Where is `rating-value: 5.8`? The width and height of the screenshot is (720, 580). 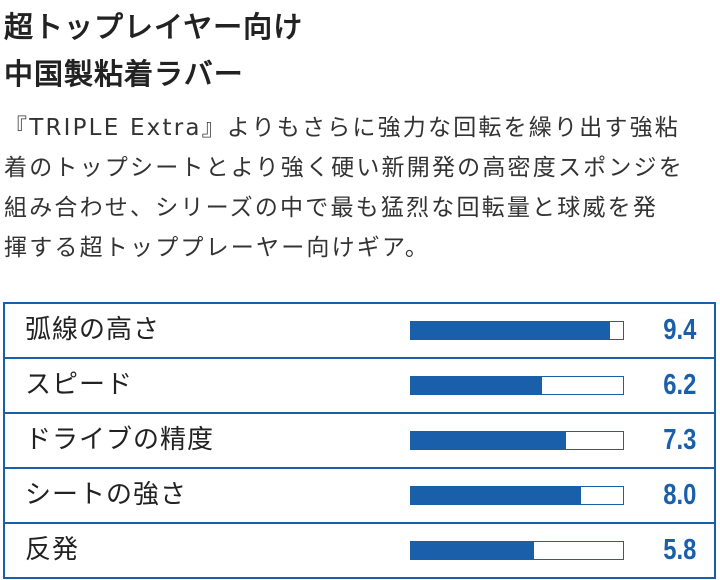 rating-value: 5.8 is located at coordinates (679, 550).